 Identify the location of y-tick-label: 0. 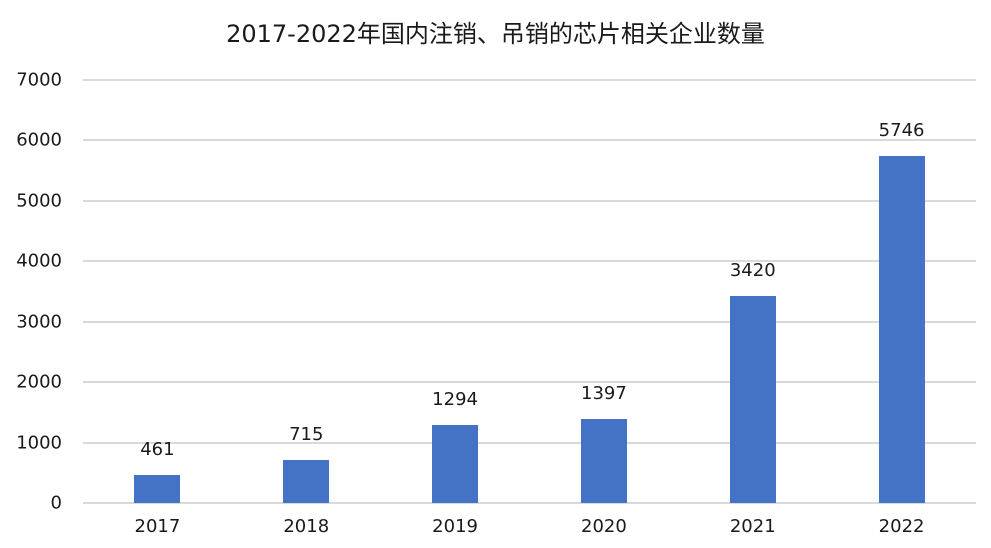
(56, 503).